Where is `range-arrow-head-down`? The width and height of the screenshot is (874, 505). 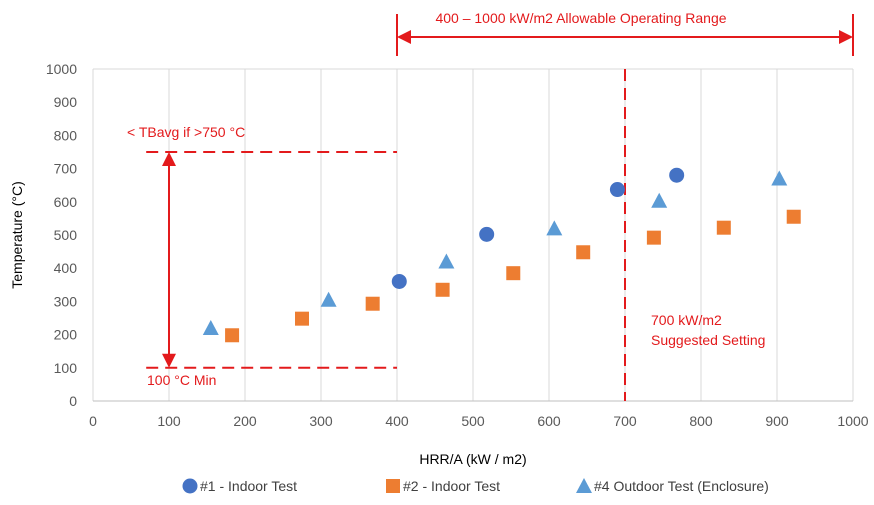
range-arrow-head-down is located at coordinates (169, 360).